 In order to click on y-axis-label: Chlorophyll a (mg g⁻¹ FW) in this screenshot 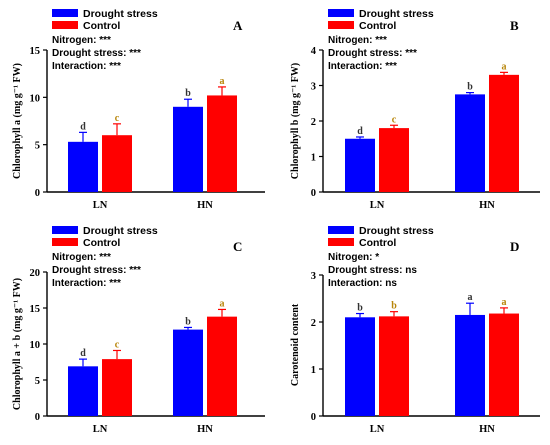, I will do `click(17, 121)`.